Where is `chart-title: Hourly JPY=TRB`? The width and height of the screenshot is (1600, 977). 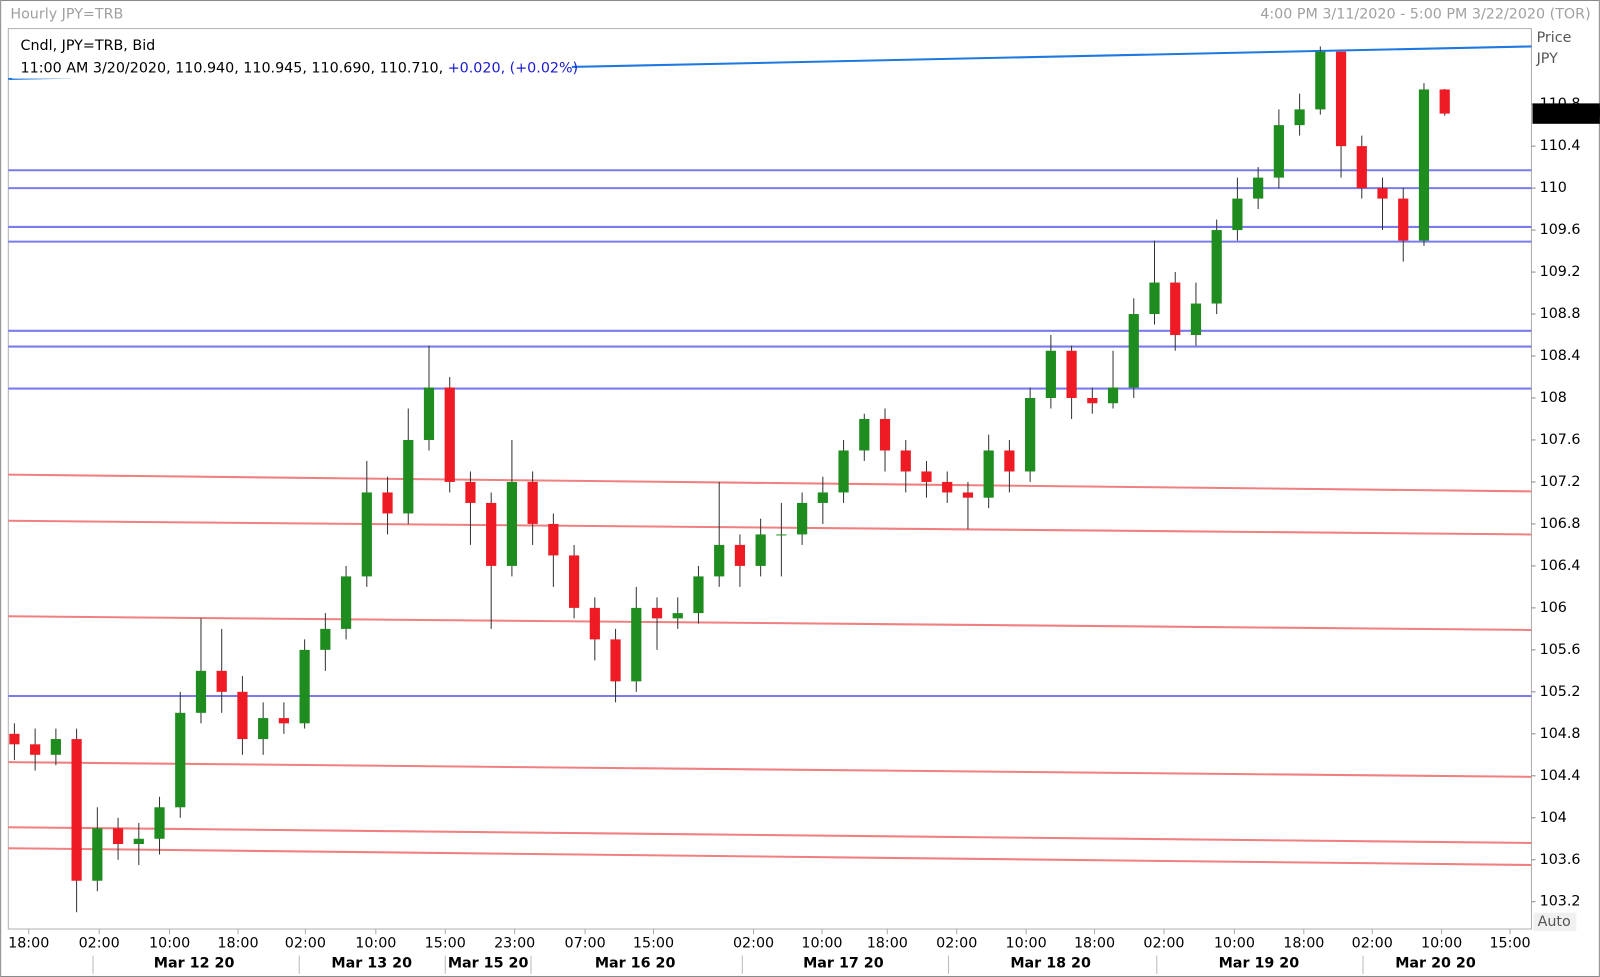 chart-title: Hourly JPY=TRB is located at coordinates (66, 14).